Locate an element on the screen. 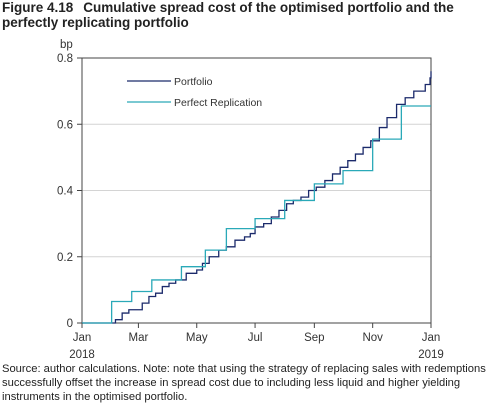 Image resolution: width=498 pixels, height=407 pixels. x-tick-label: Sep is located at coordinates (314, 338).